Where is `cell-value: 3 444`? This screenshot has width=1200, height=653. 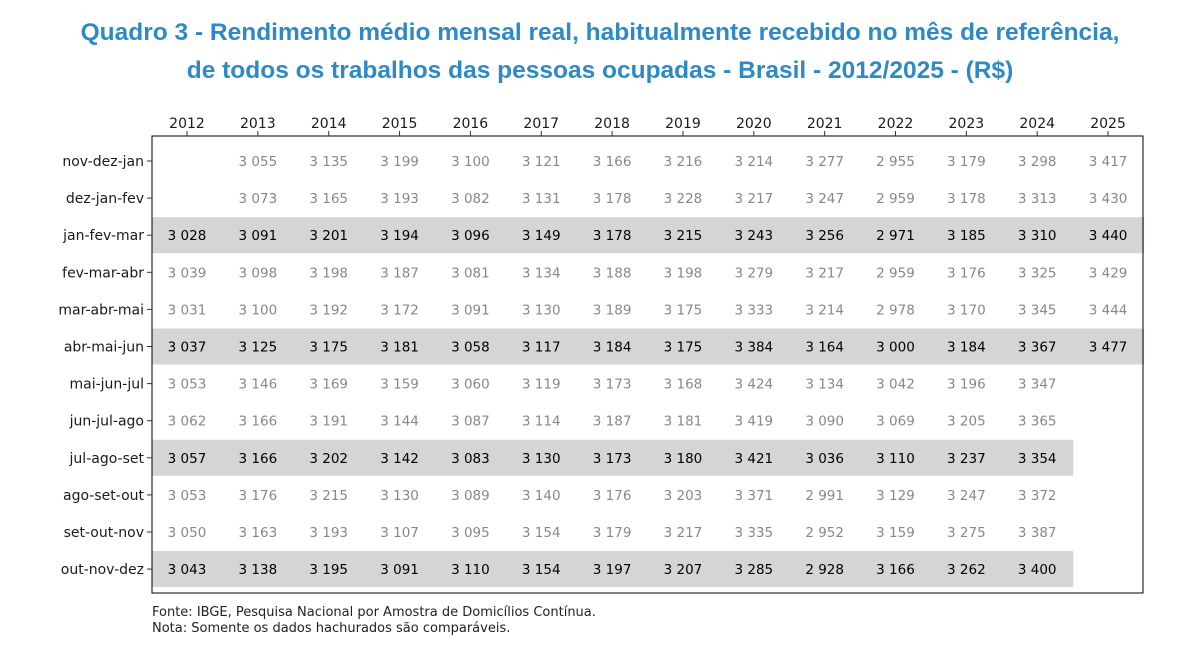 cell-value: 3 444 is located at coordinates (1108, 310).